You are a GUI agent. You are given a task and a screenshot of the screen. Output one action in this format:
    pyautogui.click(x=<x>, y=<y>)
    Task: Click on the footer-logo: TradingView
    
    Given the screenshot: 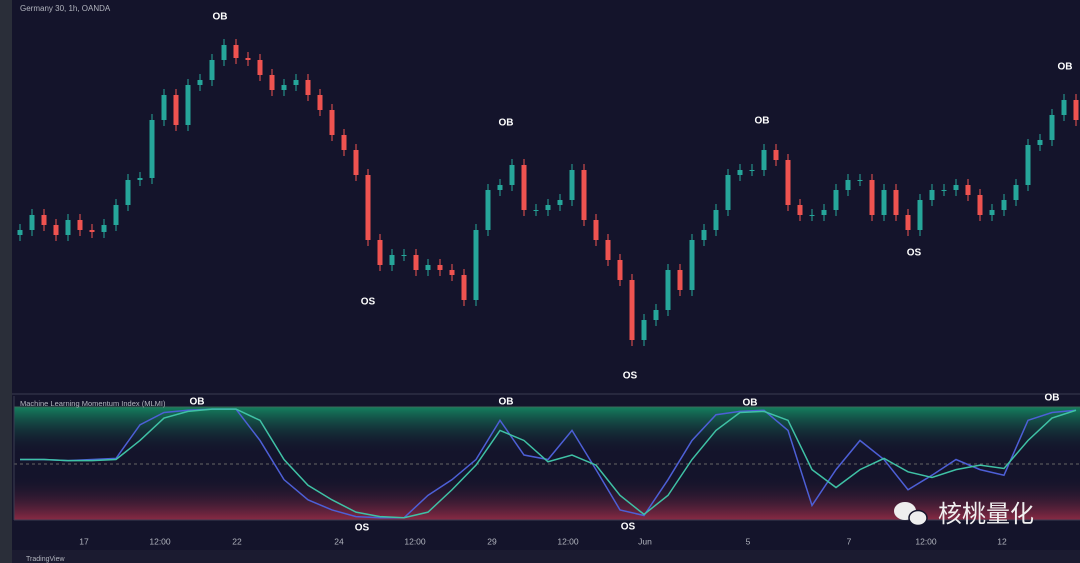 What is the action you would take?
    pyautogui.click(x=45, y=559)
    